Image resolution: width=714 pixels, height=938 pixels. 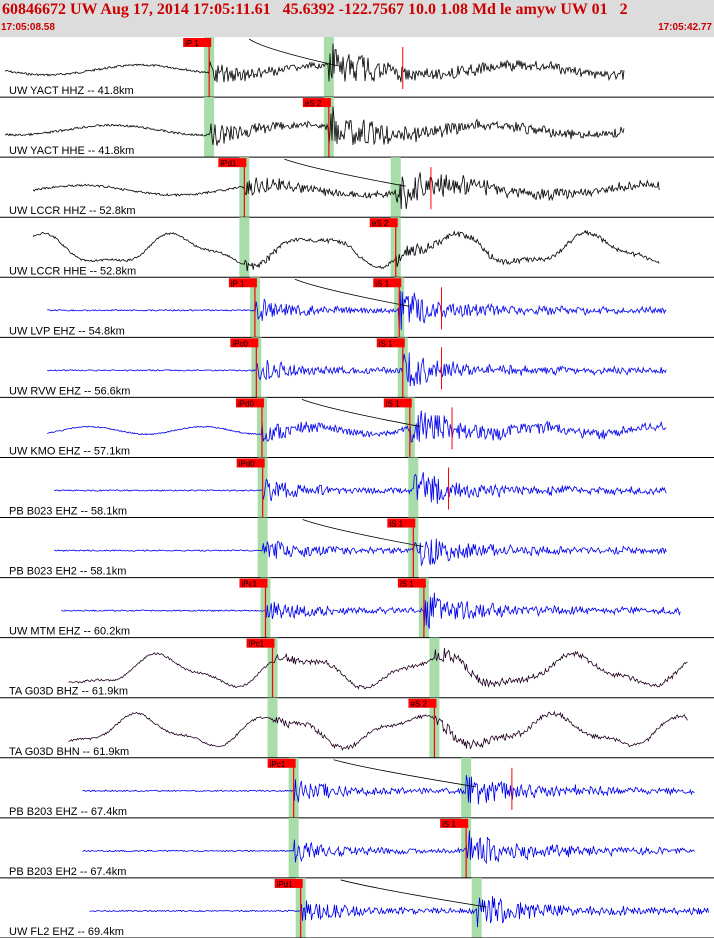 I want to click on trace-row: eS 2 UW LCCR HHE -- 52.8km, so click(x=357, y=247).